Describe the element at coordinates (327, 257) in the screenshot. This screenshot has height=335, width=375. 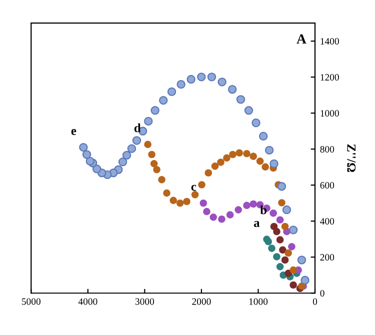
I see `y-tick-label: 200` at that location.